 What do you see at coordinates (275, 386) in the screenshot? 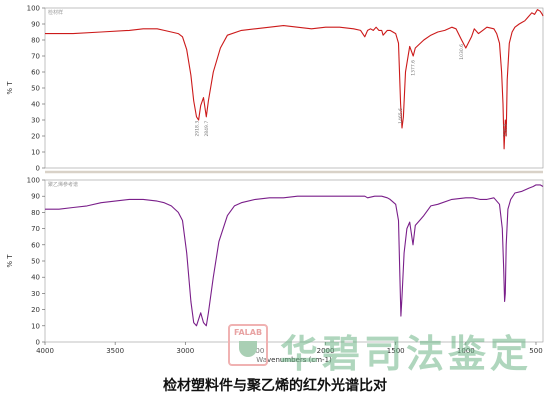
I see `figure-caption: 检材塑料件与聚乙烯的红外光谱比对` at bounding box center [275, 386].